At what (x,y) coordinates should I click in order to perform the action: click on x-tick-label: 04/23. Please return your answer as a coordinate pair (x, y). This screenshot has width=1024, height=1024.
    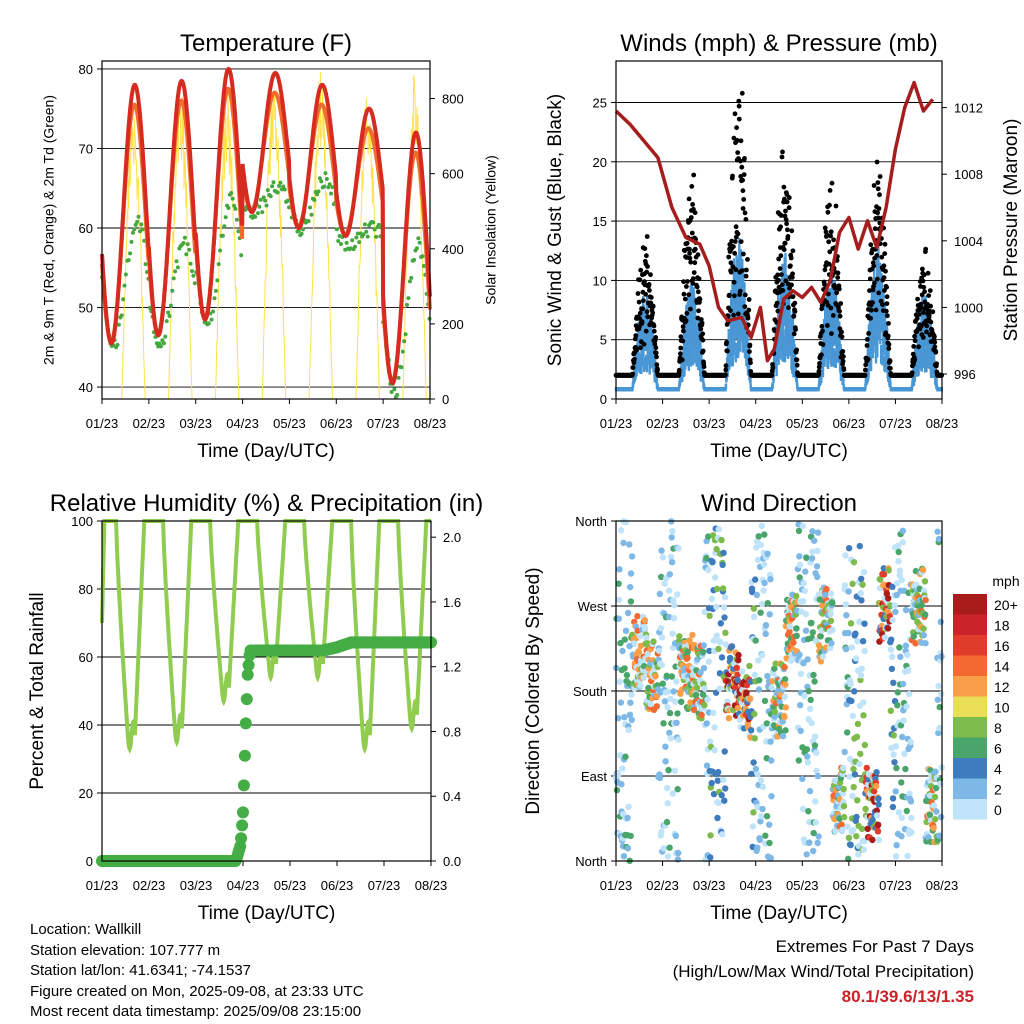
    Looking at the image, I should click on (755, 423).